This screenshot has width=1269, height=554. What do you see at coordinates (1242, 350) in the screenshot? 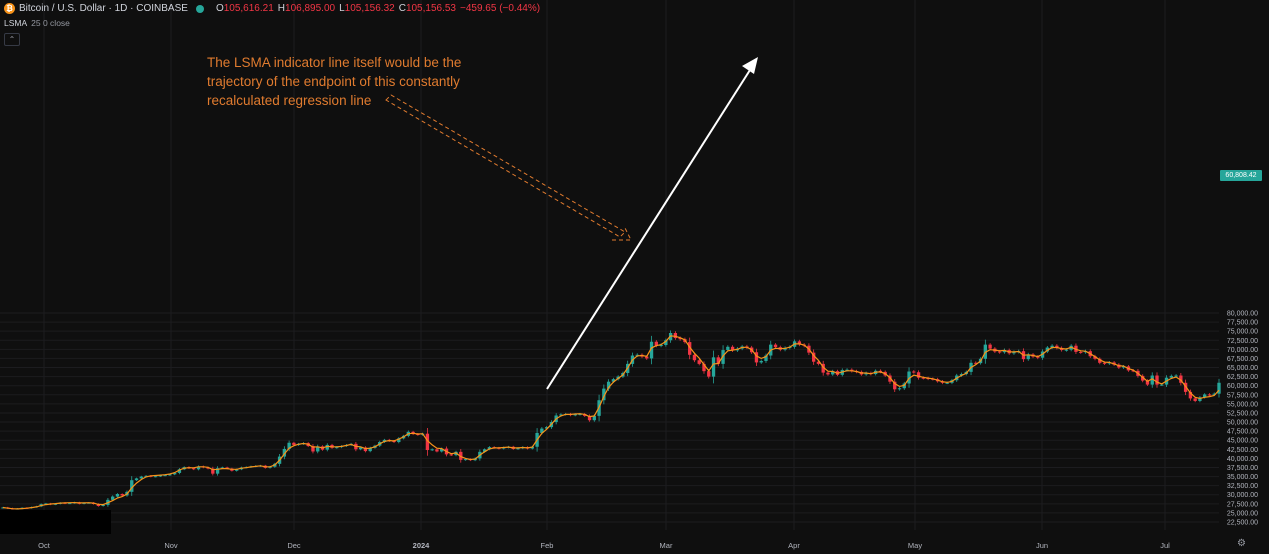
I see `price-tick-label: 70,000.00` at bounding box center [1242, 350].